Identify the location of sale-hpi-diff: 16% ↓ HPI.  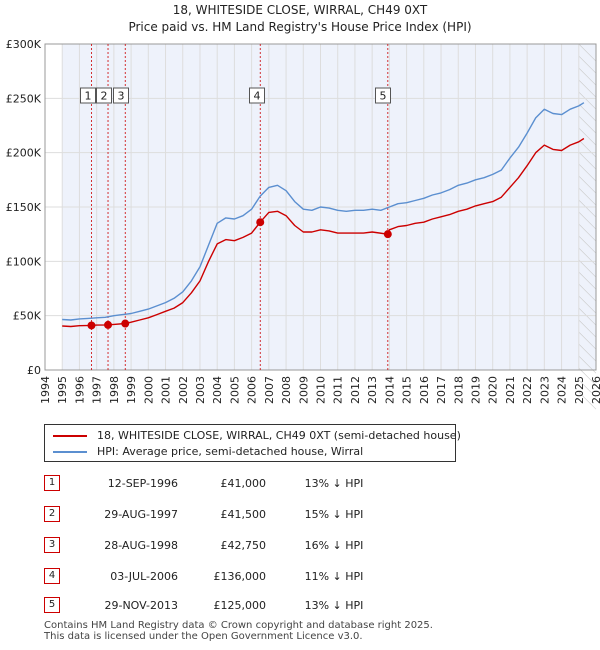
(334, 545).